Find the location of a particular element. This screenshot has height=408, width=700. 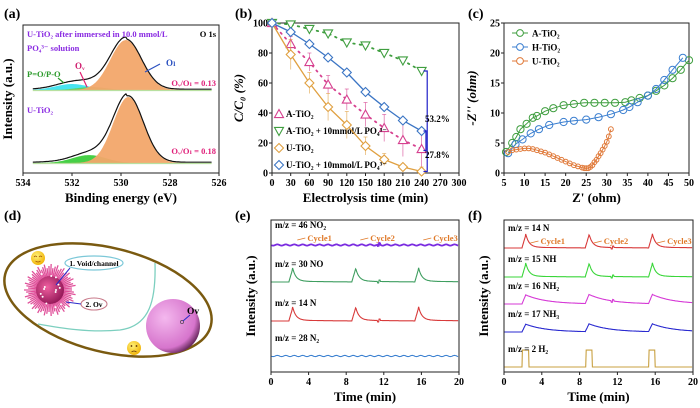

ov-label: Oᵥ is located at coordinates (80, 66).